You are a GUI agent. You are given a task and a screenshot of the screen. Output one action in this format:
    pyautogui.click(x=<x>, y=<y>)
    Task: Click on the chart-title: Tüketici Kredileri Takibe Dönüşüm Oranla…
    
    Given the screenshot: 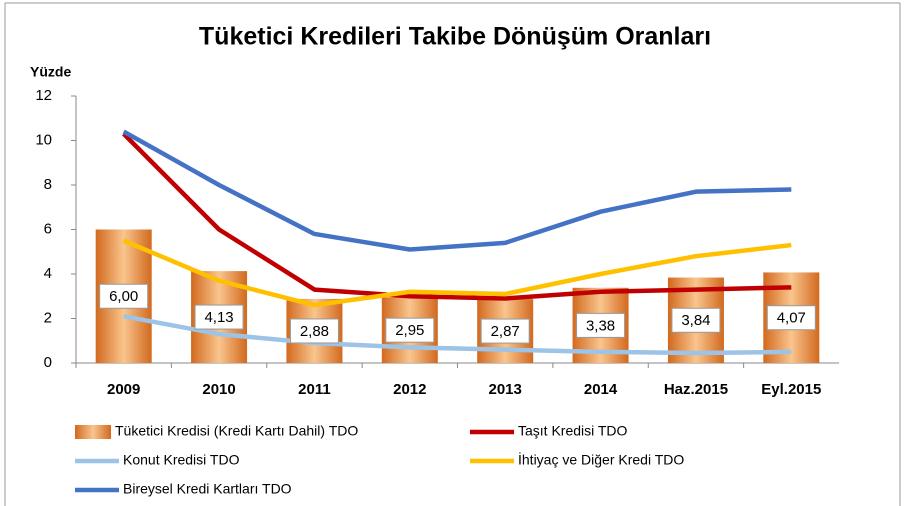 What is the action you would take?
    pyautogui.click(x=455, y=37)
    